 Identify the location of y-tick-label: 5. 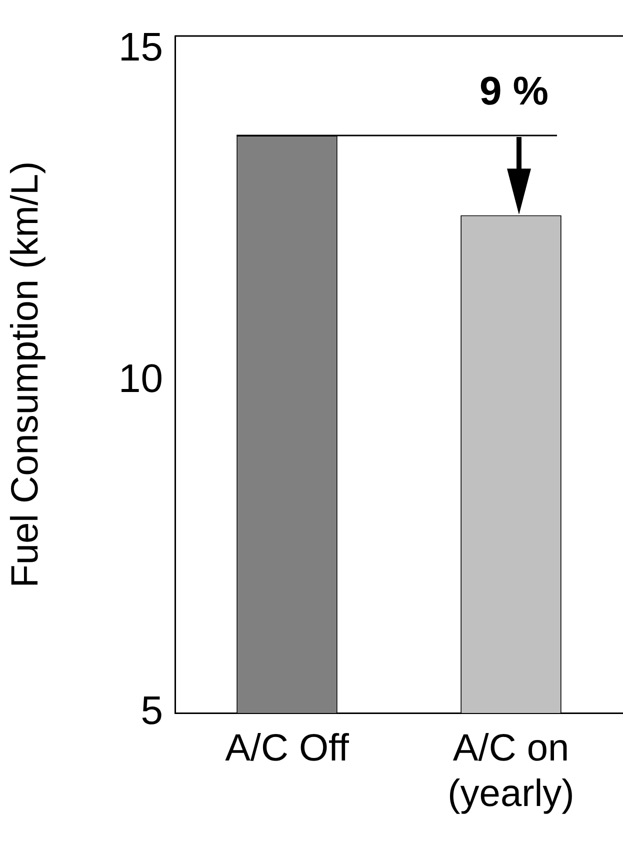
(151, 711).